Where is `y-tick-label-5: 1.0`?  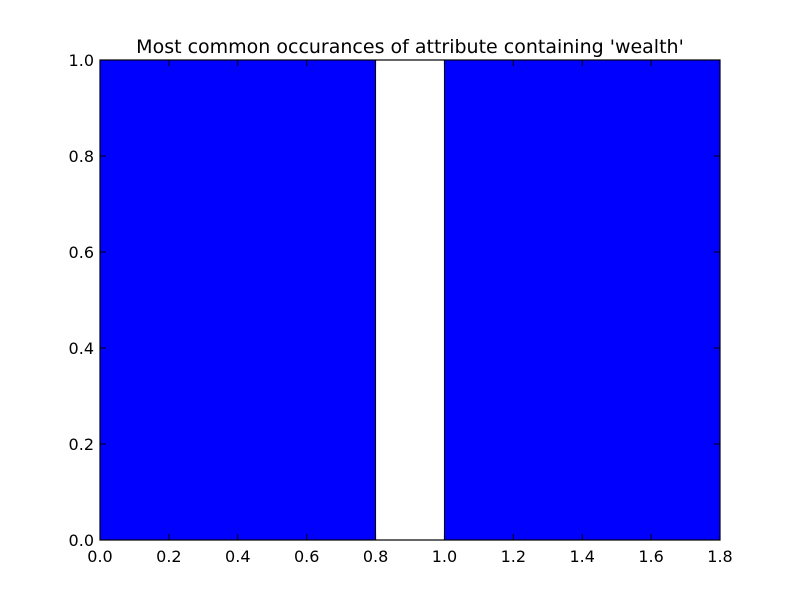 y-tick-label-5: 1.0 is located at coordinates (81, 60).